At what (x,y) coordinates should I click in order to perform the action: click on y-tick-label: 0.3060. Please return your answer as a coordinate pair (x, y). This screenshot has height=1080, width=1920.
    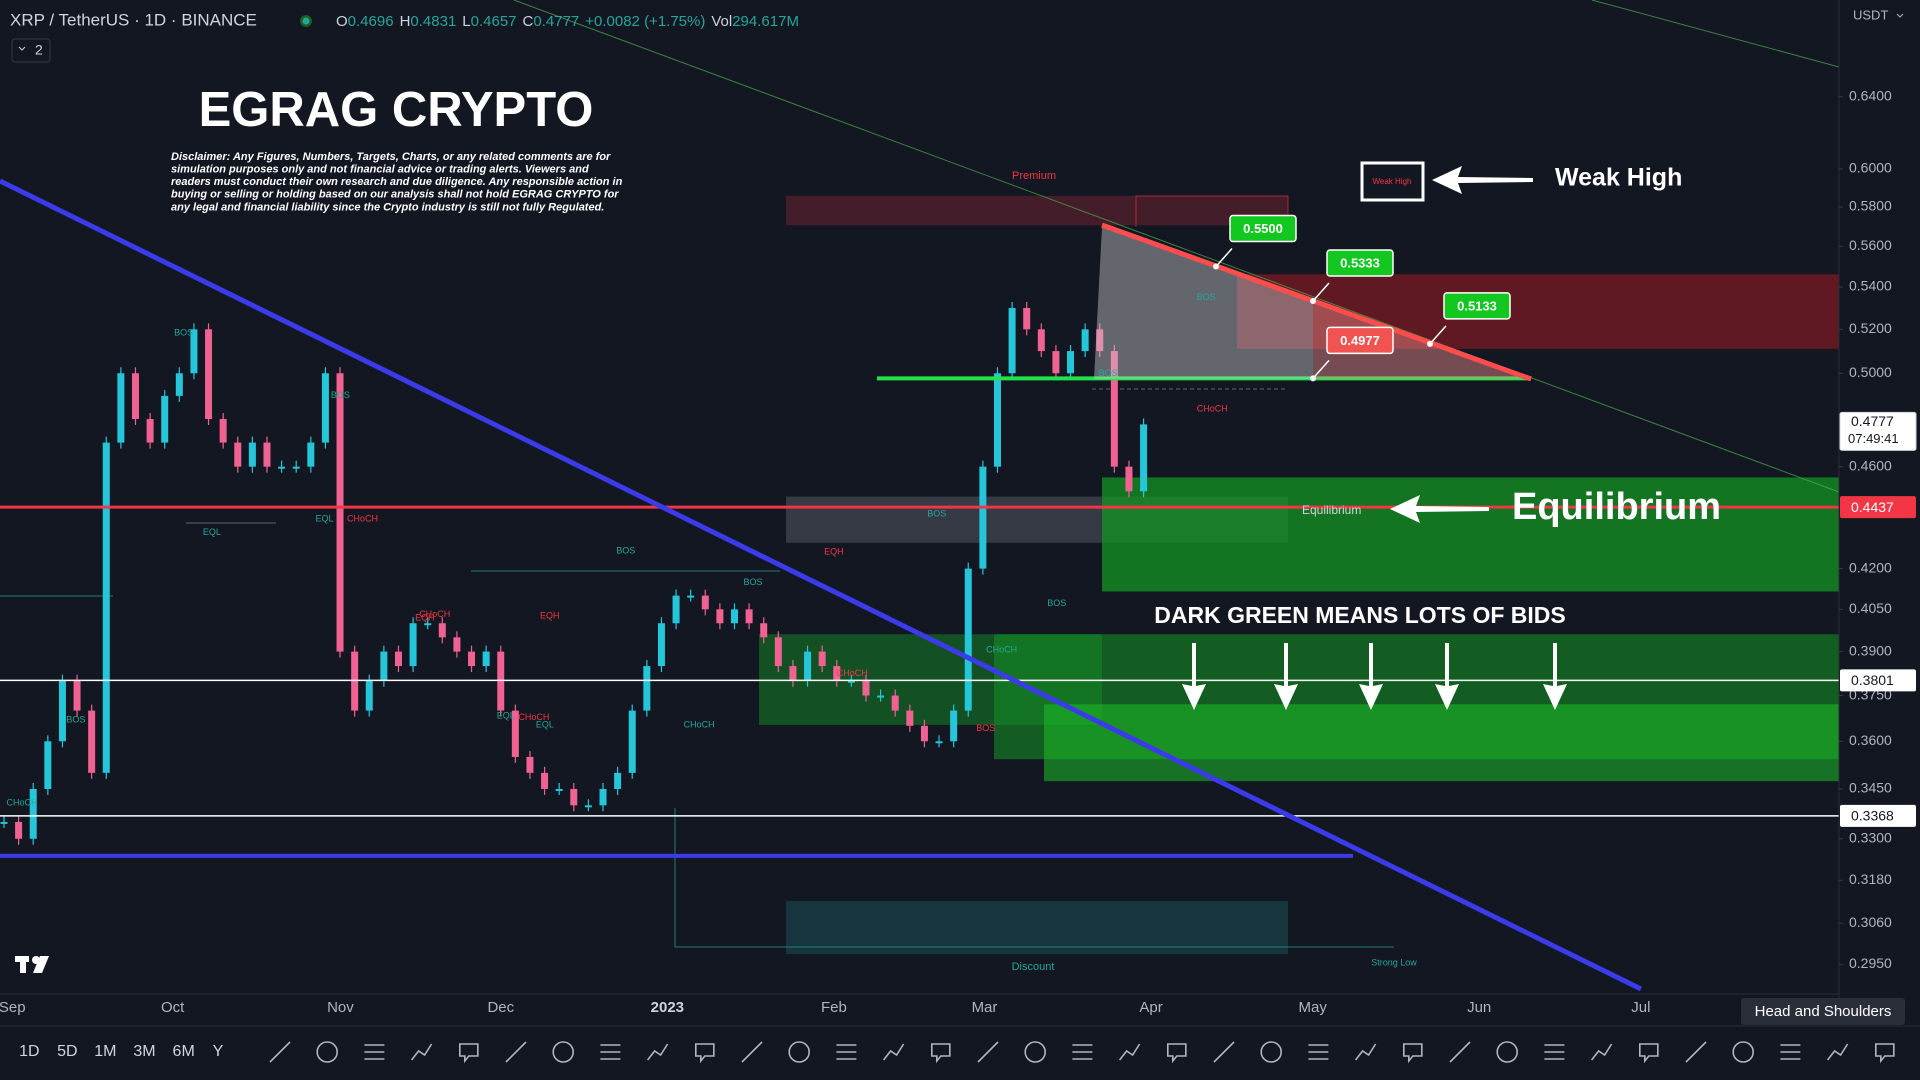
    Looking at the image, I should click on (1870, 922).